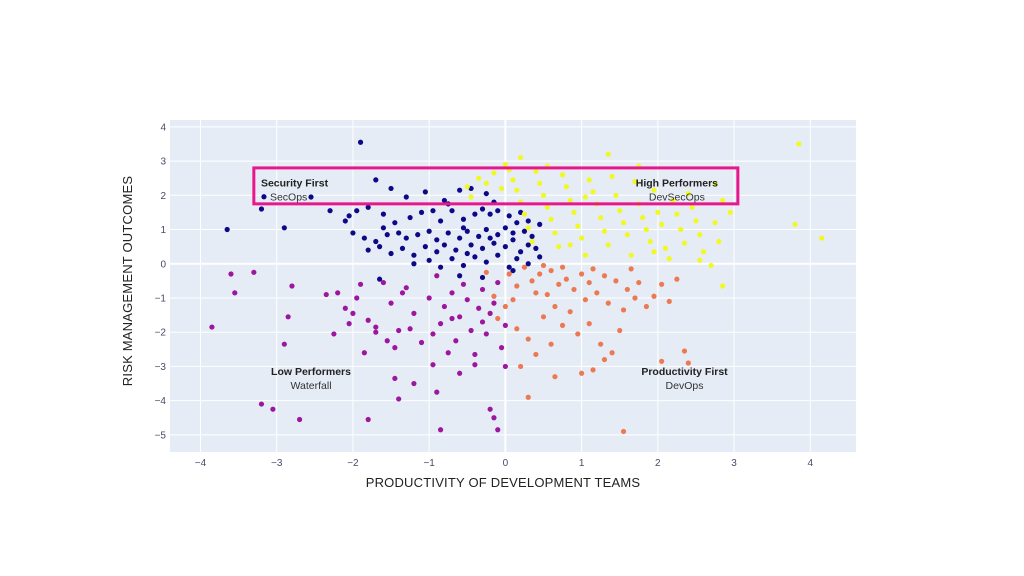  Describe the element at coordinates (161, 298) in the screenshot. I see `y-tick-label: −1` at that location.